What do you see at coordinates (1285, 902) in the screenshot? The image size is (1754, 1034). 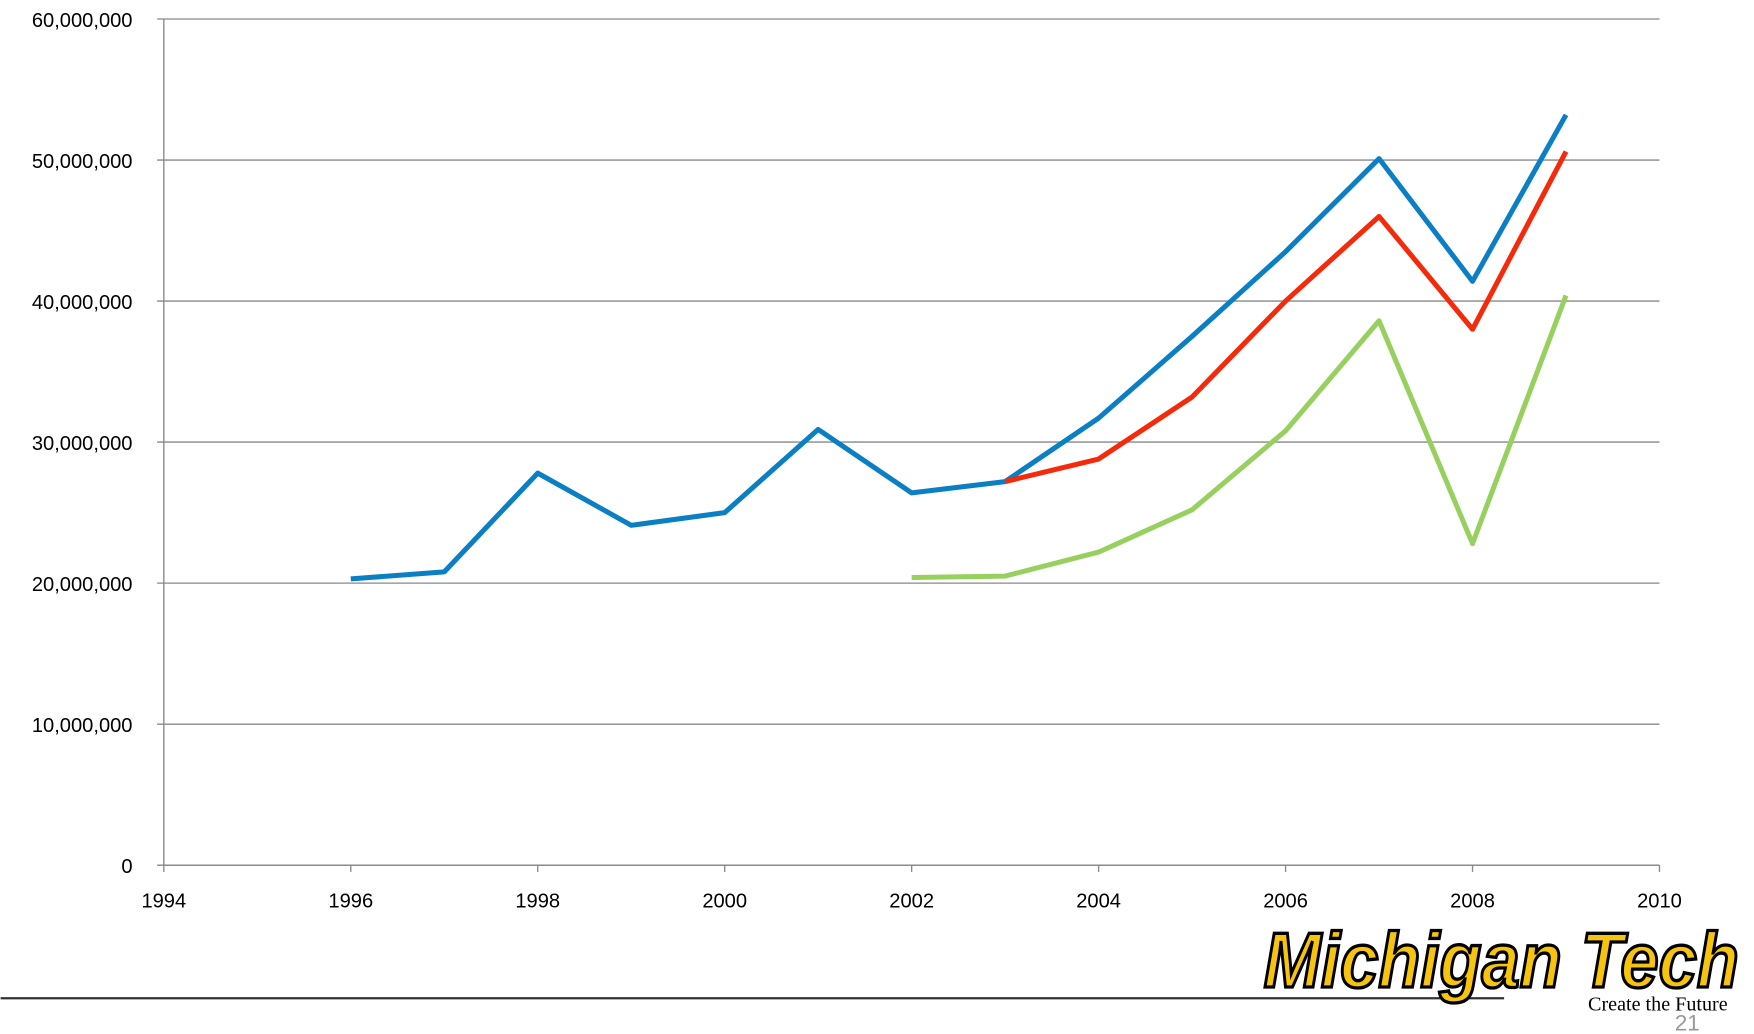 I see `x-tick-label: 2006` at bounding box center [1285, 902].